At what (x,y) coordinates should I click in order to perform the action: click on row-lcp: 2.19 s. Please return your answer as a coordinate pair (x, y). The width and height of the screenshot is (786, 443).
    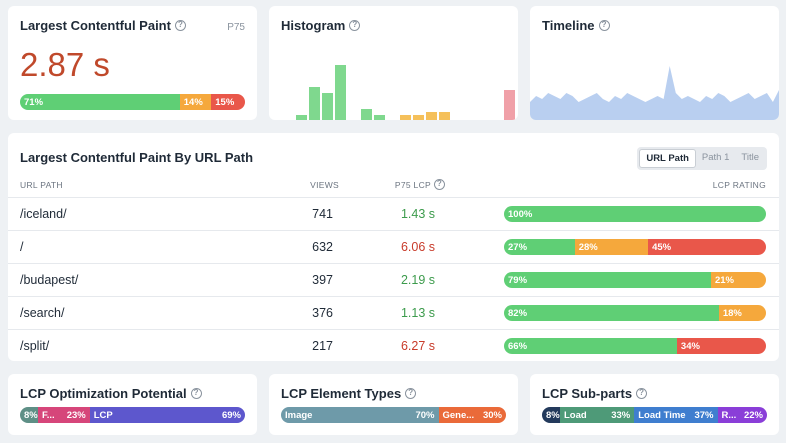
    Looking at the image, I should click on (417, 280).